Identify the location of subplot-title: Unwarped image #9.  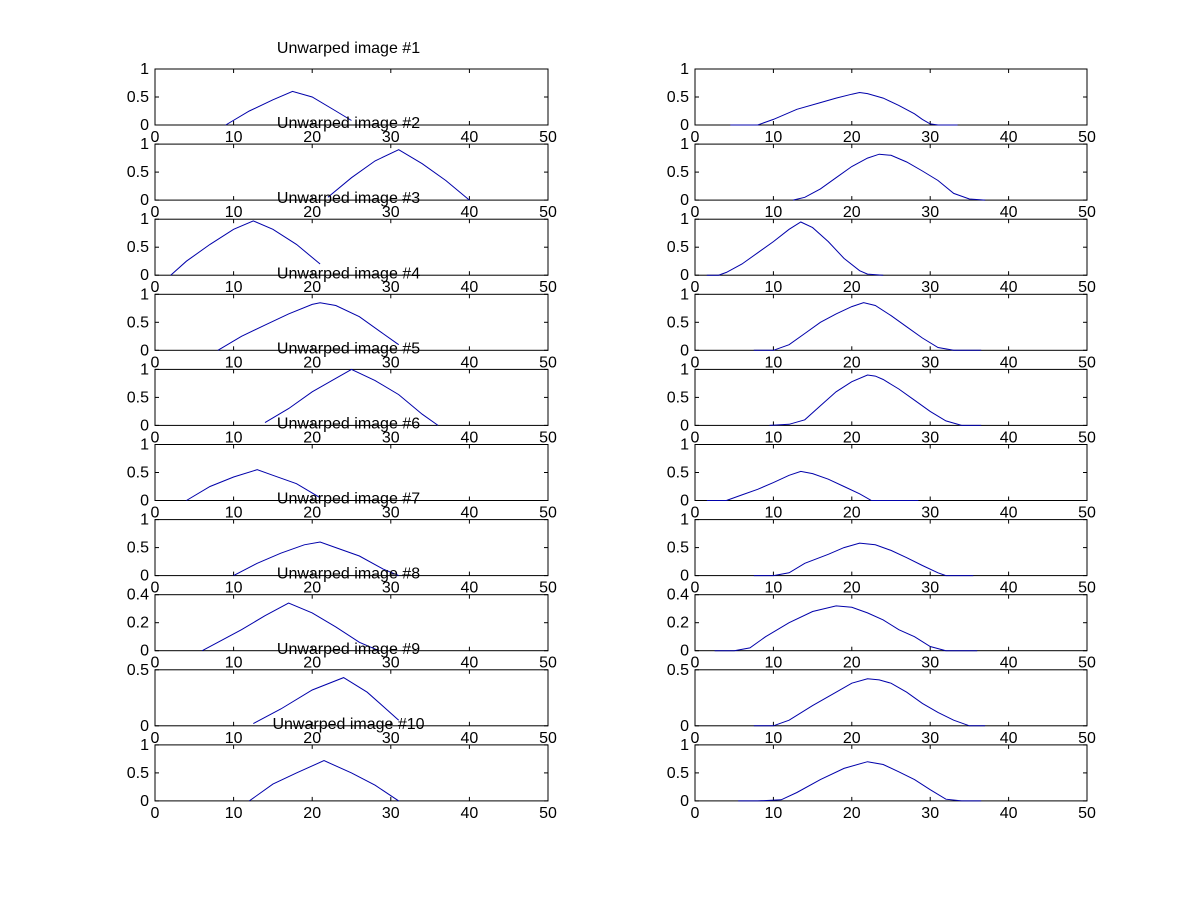
(348, 649).